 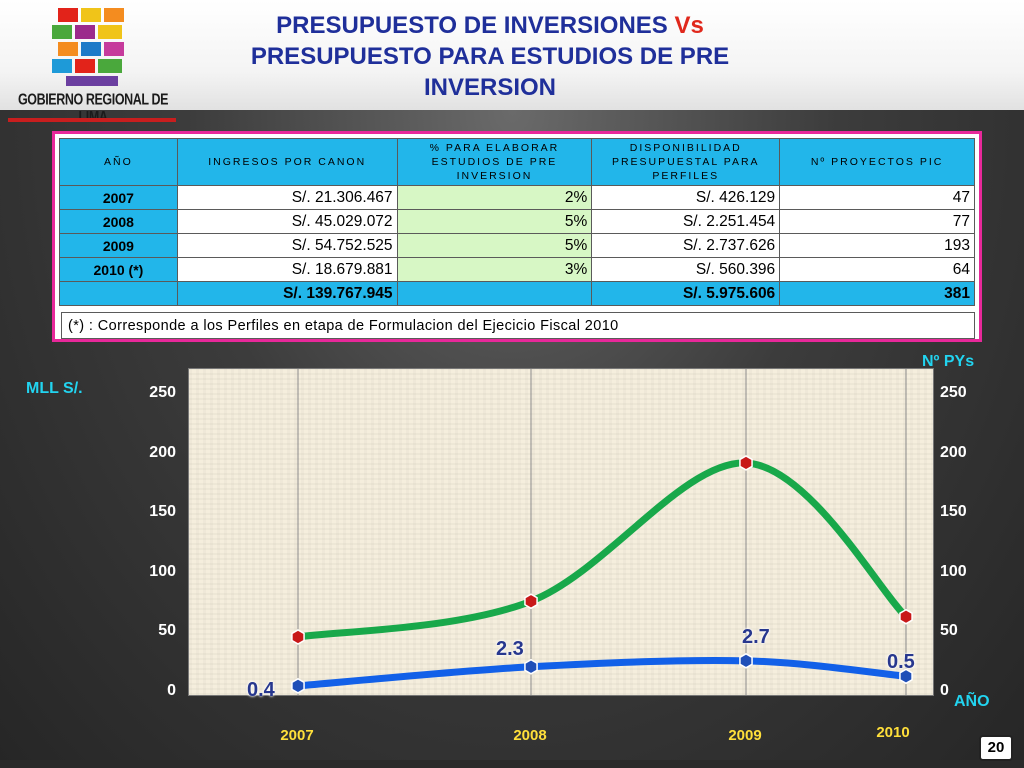 I want to click on cell-percent: 2%, so click(x=494, y=197).